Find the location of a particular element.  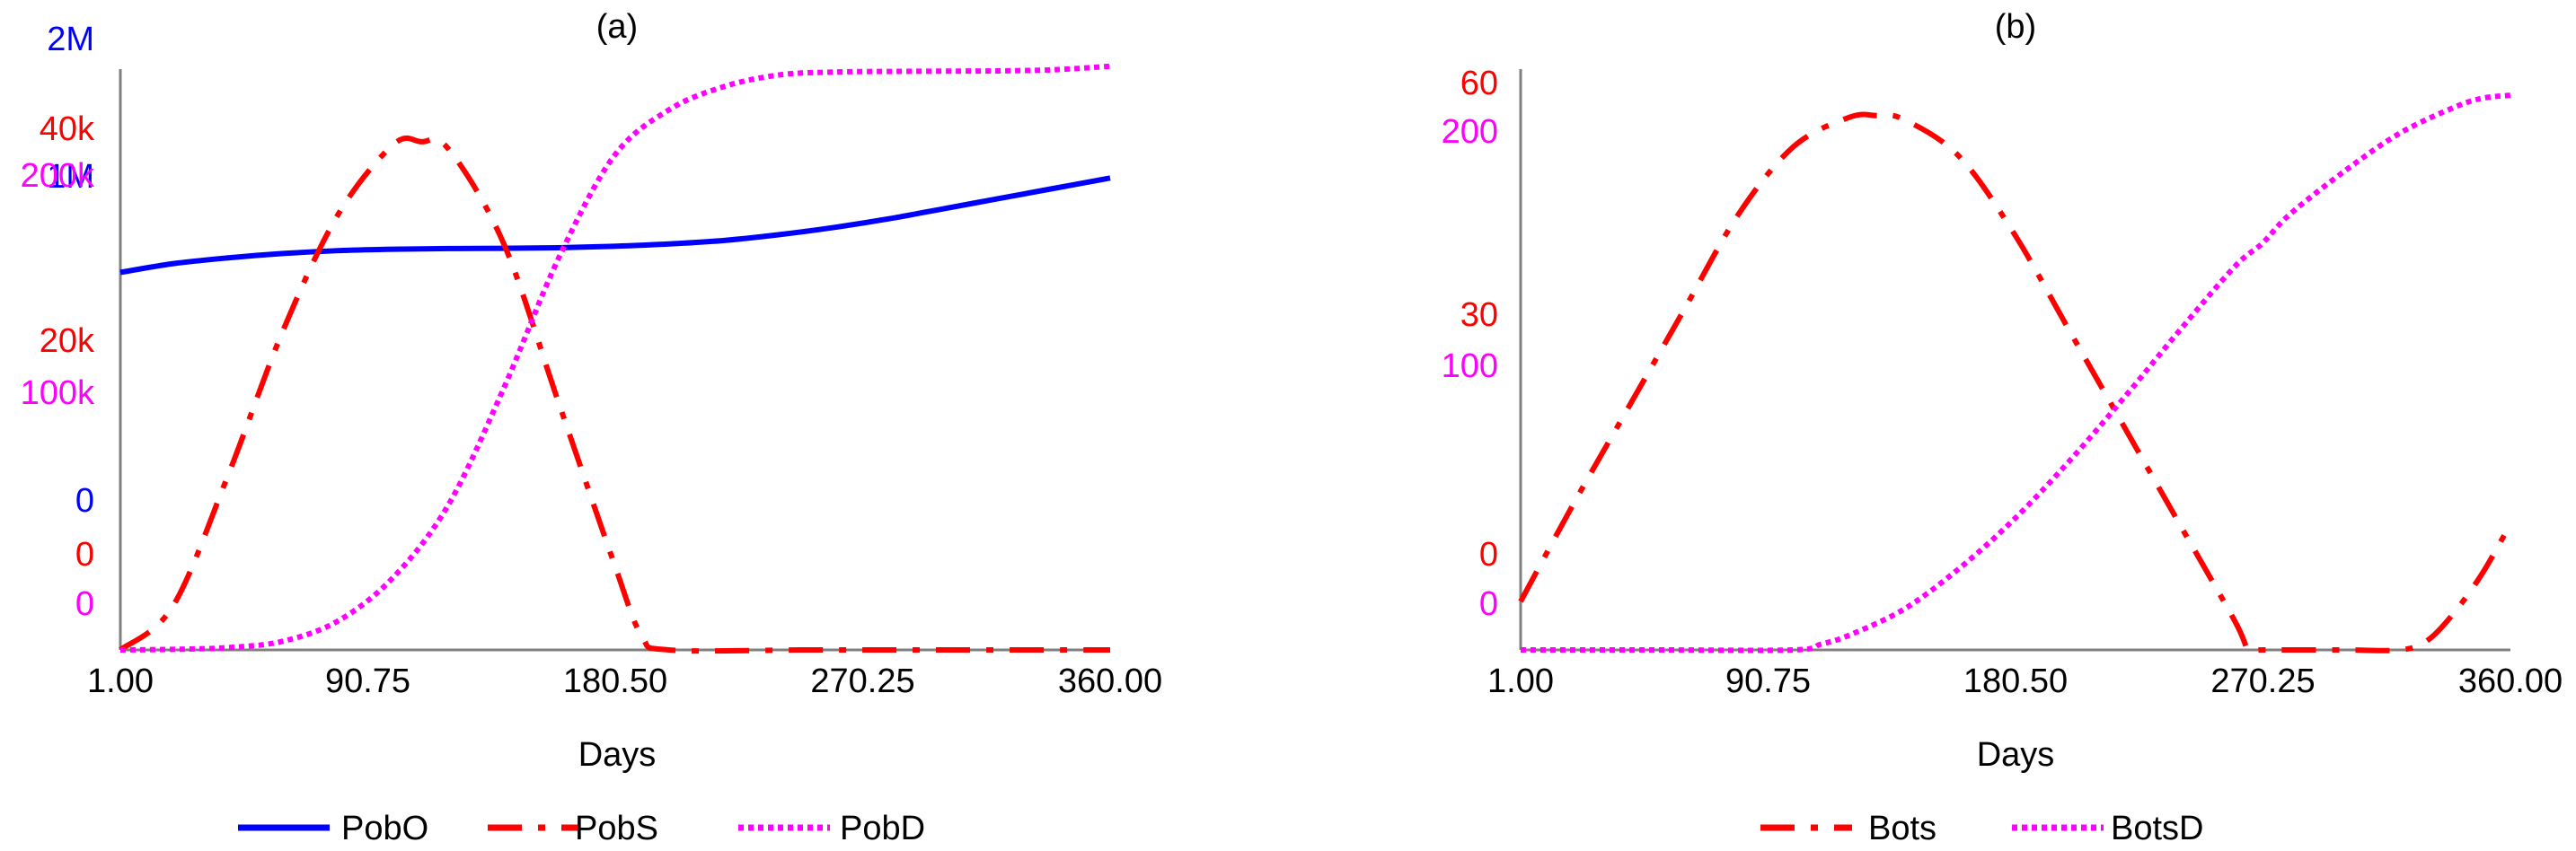

chart-title: (a) is located at coordinates (617, 27).